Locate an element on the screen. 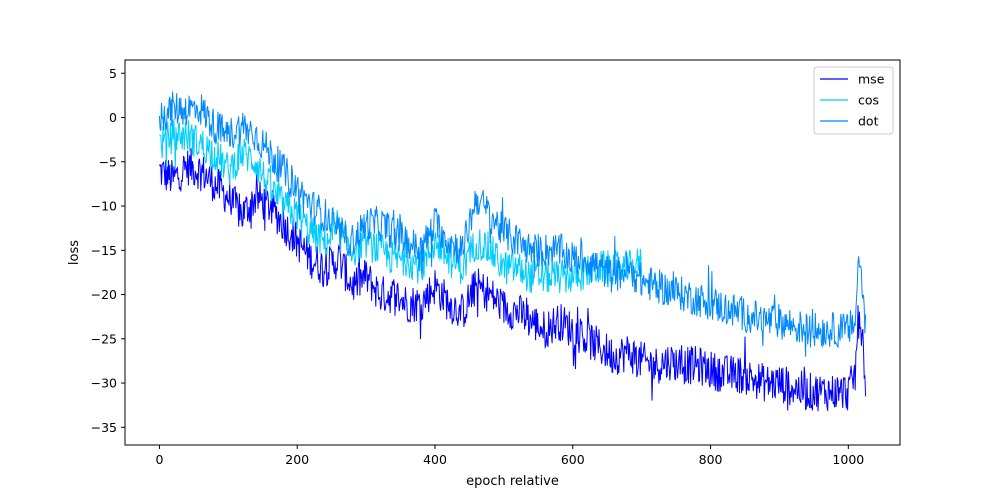 The height and width of the screenshot is (500, 1000). x-tick-label: 800 is located at coordinates (711, 459).